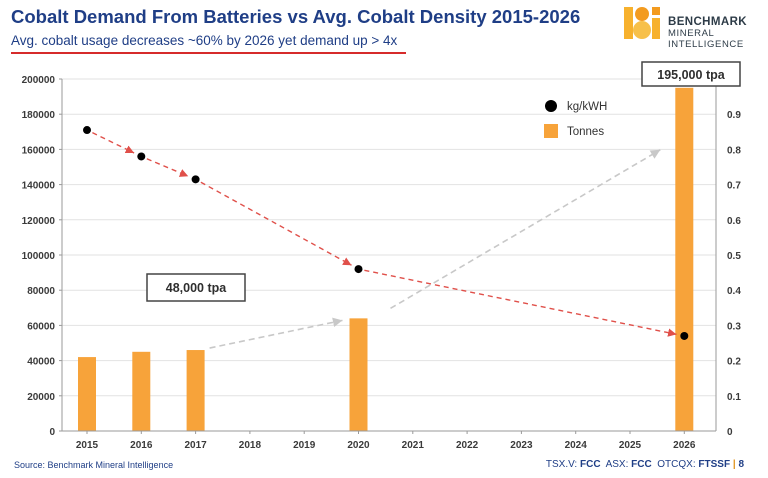 This screenshot has height=478, width=768. What do you see at coordinates (734, 291) in the screenshot?
I see `right-tick-label: 0.4` at bounding box center [734, 291].